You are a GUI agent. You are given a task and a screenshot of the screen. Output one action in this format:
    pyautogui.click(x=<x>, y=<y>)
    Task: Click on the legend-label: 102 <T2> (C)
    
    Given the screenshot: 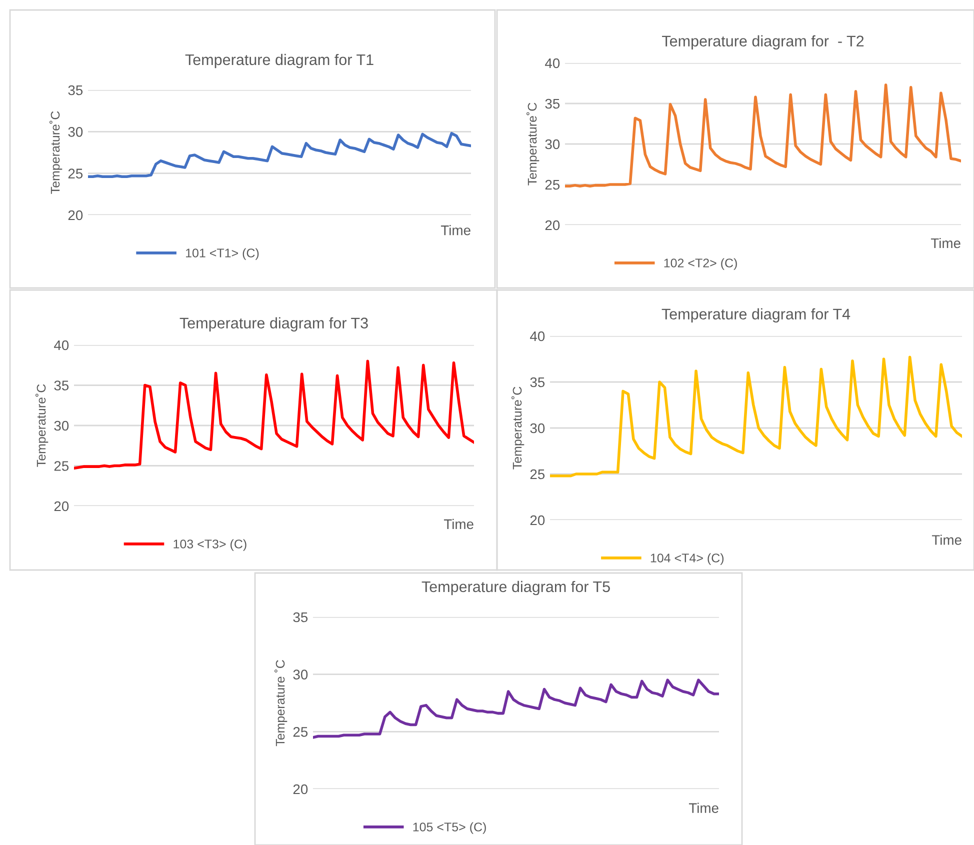 What is the action you would take?
    pyautogui.click(x=700, y=264)
    